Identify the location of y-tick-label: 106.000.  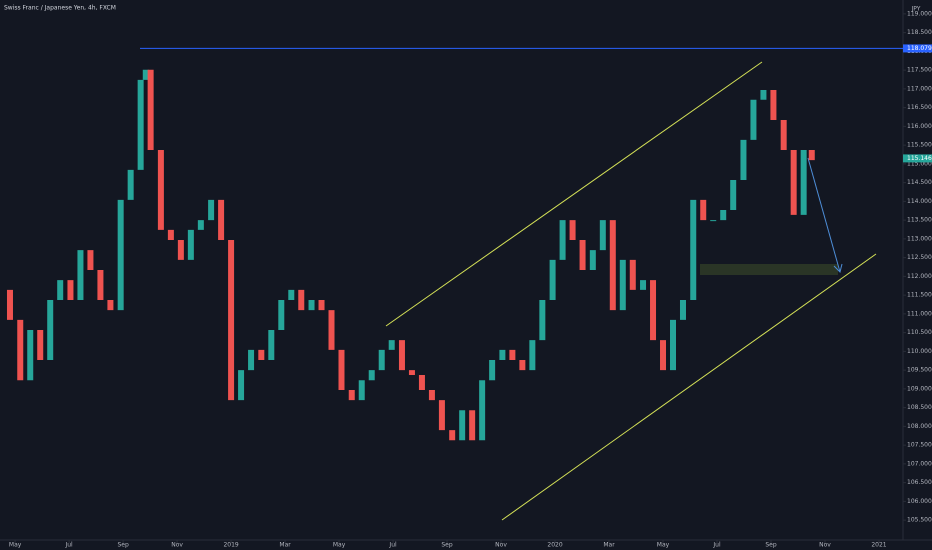
(919, 501).